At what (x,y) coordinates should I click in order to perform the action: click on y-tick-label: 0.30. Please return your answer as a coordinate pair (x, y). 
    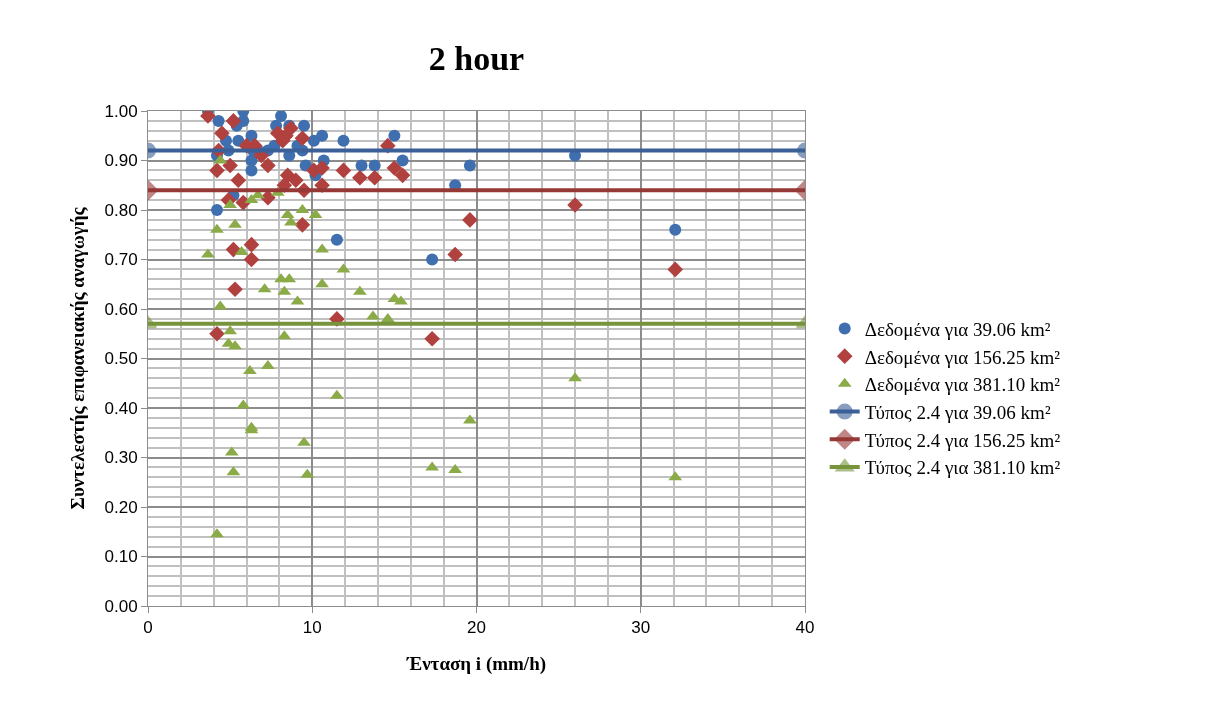
    Looking at the image, I should click on (121, 458).